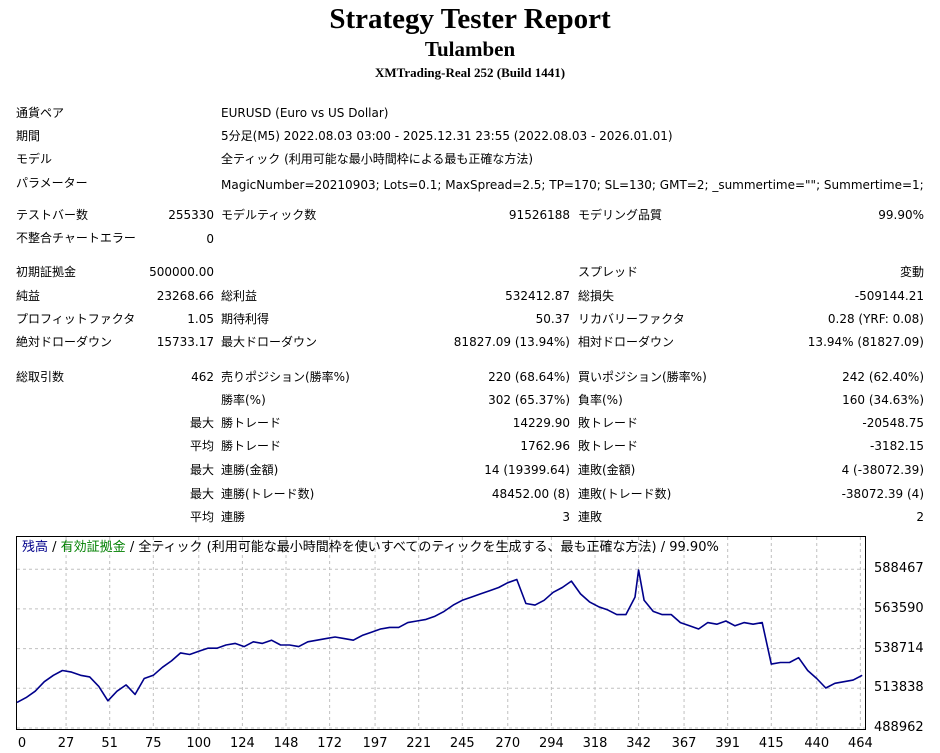 The height and width of the screenshot is (753, 940). Describe the element at coordinates (201, 517) in the screenshot. I see `avg-label-2: 平均` at that location.